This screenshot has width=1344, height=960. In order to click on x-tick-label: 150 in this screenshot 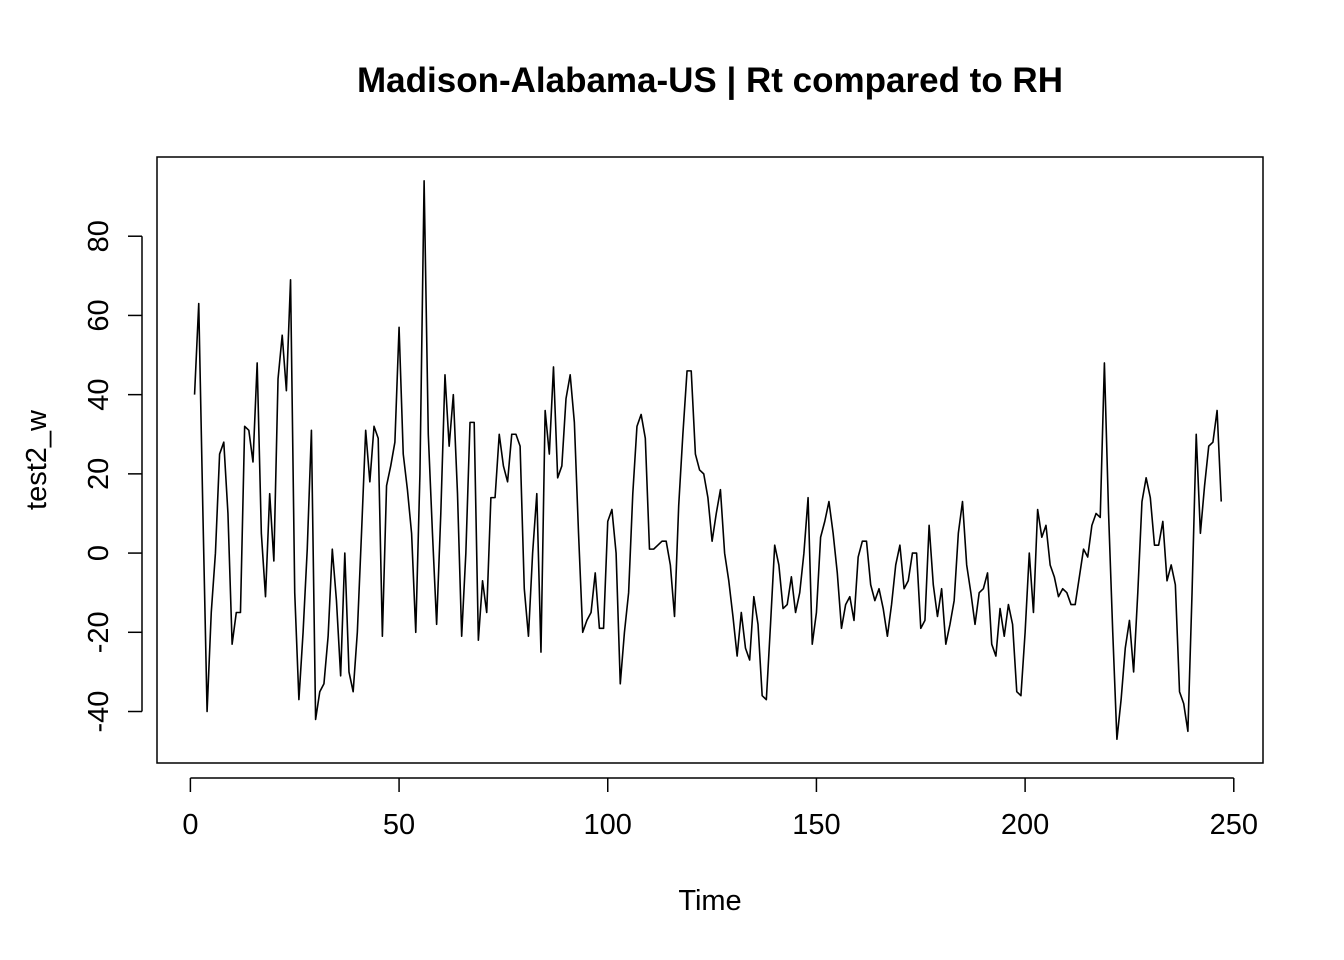, I will do `click(816, 825)`.